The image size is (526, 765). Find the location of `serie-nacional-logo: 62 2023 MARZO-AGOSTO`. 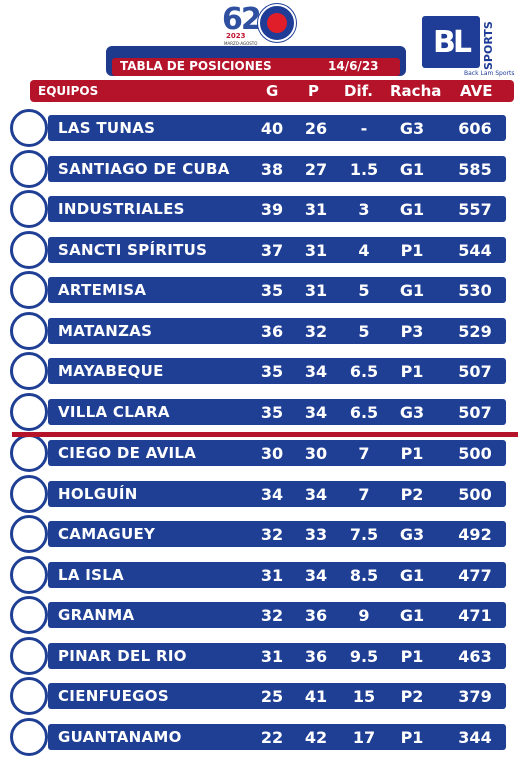

serie-nacional-logo: 62 2023 MARZO-AGOSTO is located at coordinates (261, 24).